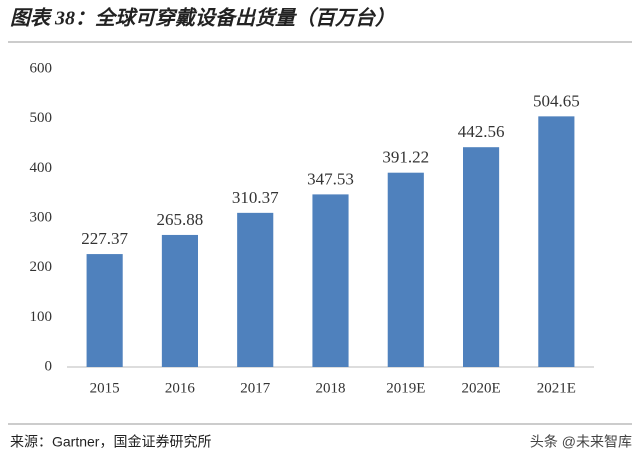  I want to click on x-tick-label: 2018, so click(331, 388).